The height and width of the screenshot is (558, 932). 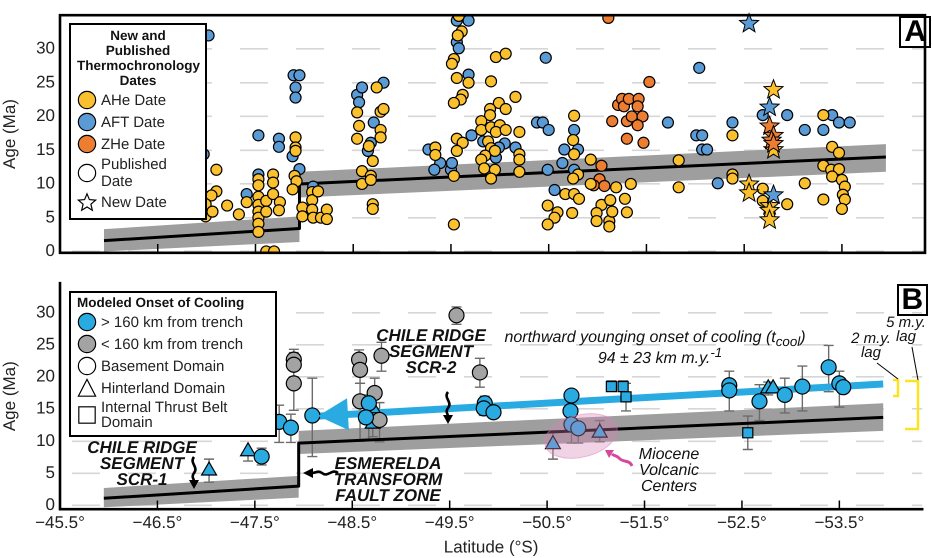 I want to click on annotation: 94 ± 23 km m.y.$^{-1}$, so click(x=660, y=356).